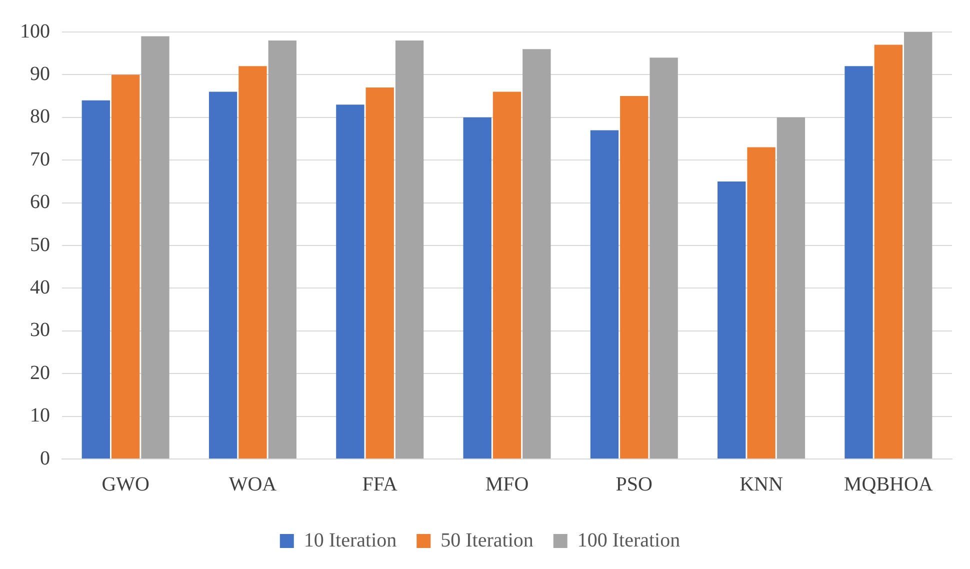 The width and height of the screenshot is (970, 569). What do you see at coordinates (40, 330) in the screenshot?
I see `y-tick-label: 30` at bounding box center [40, 330].